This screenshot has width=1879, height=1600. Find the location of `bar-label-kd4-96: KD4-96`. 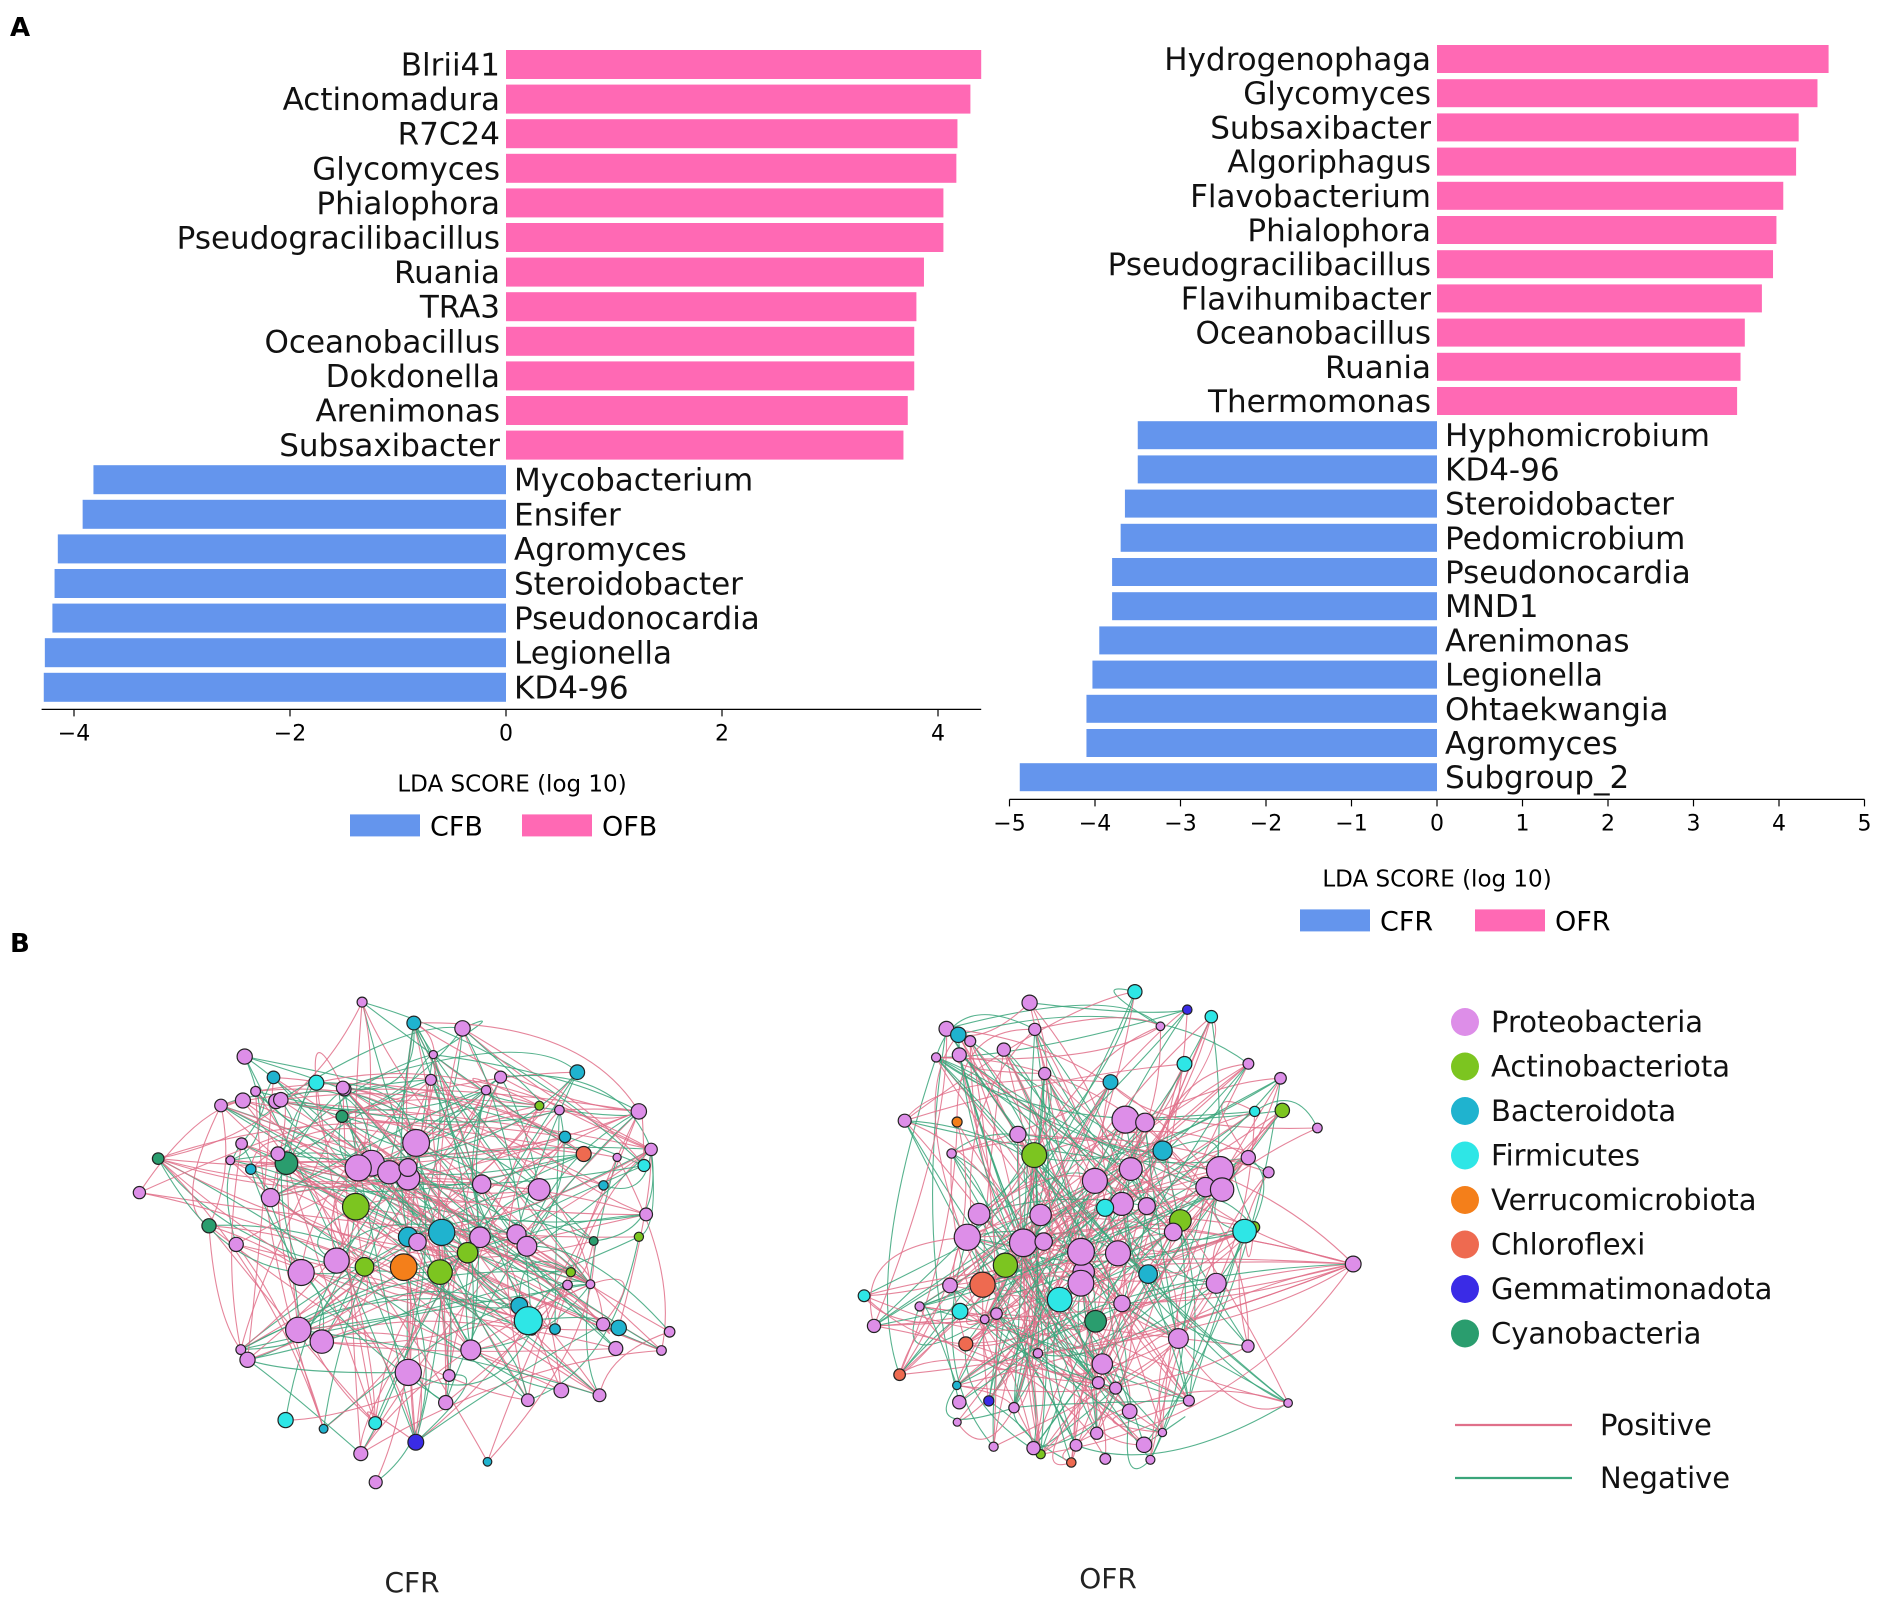

bar-label-kd4-96: KD4-96 is located at coordinates (1502, 470).